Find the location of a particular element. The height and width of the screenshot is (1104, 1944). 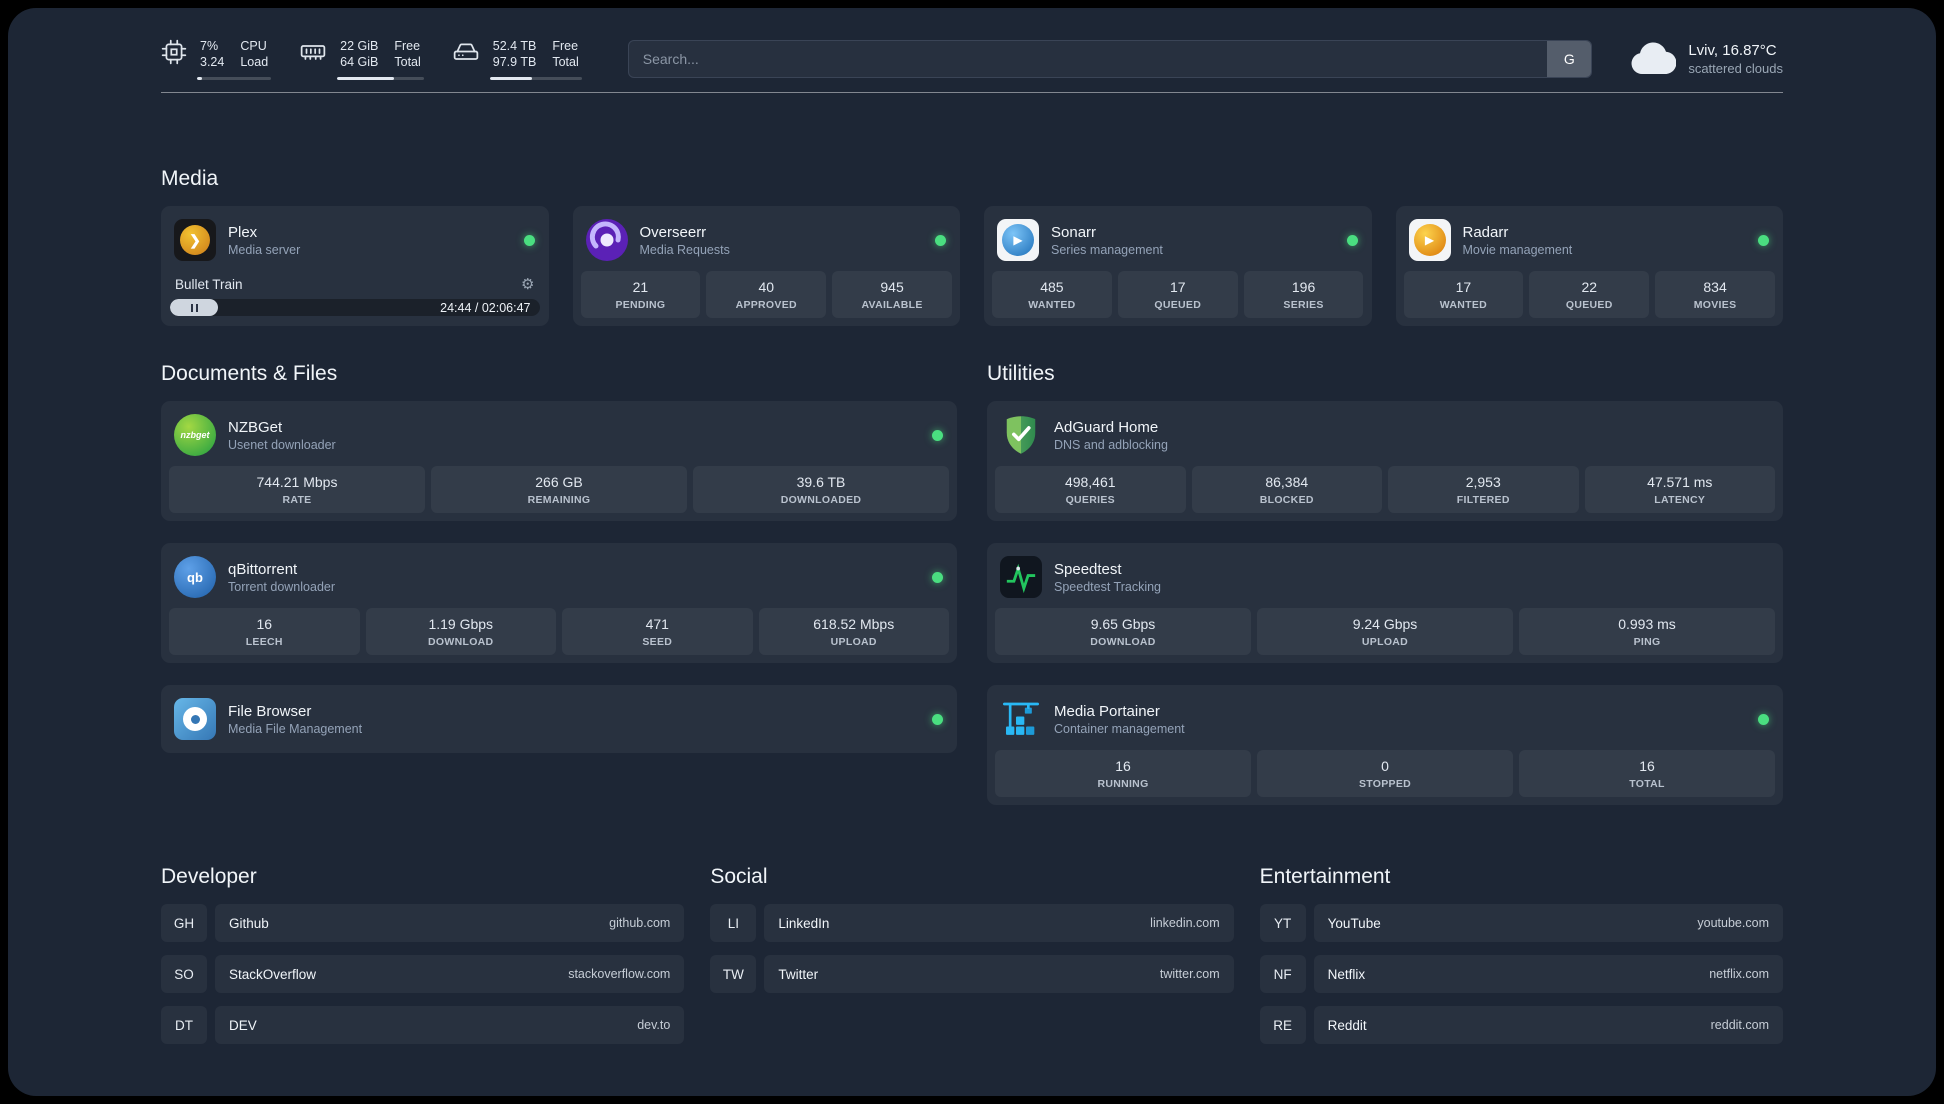

service-link-radarr: ▶ Radarr Movie management is located at coordinates (1590, 242).